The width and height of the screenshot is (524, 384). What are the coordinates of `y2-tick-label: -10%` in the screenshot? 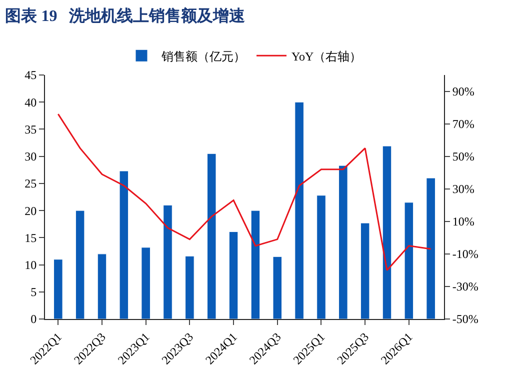 It's located at (465, 254).